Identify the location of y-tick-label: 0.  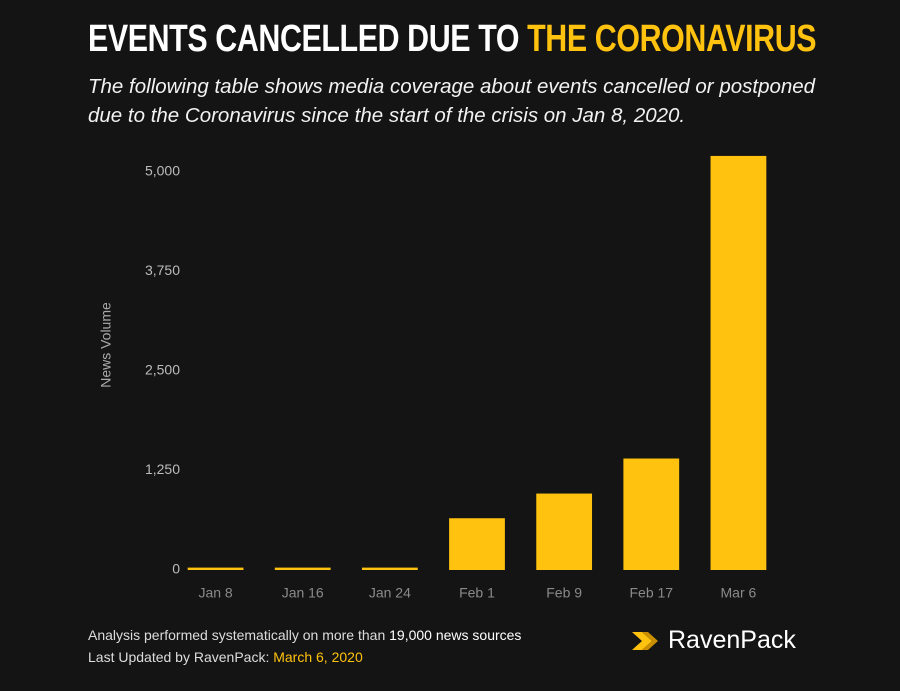
(176, 569).